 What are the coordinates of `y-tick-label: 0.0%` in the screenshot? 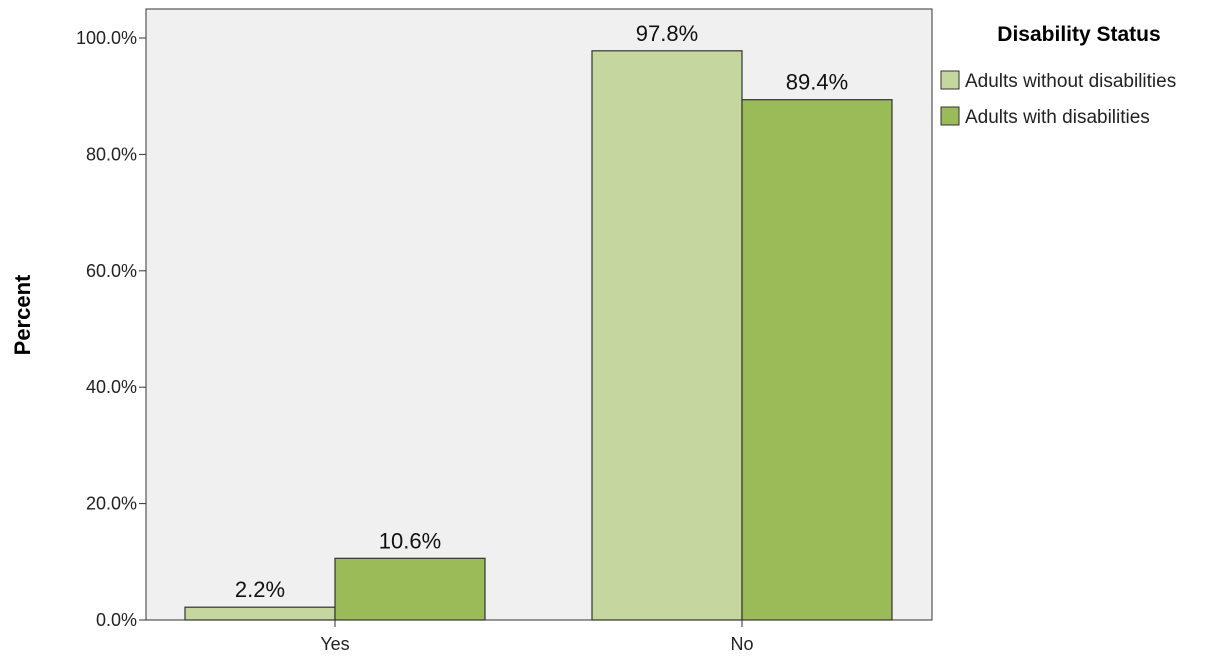 It's located at (116, 620).